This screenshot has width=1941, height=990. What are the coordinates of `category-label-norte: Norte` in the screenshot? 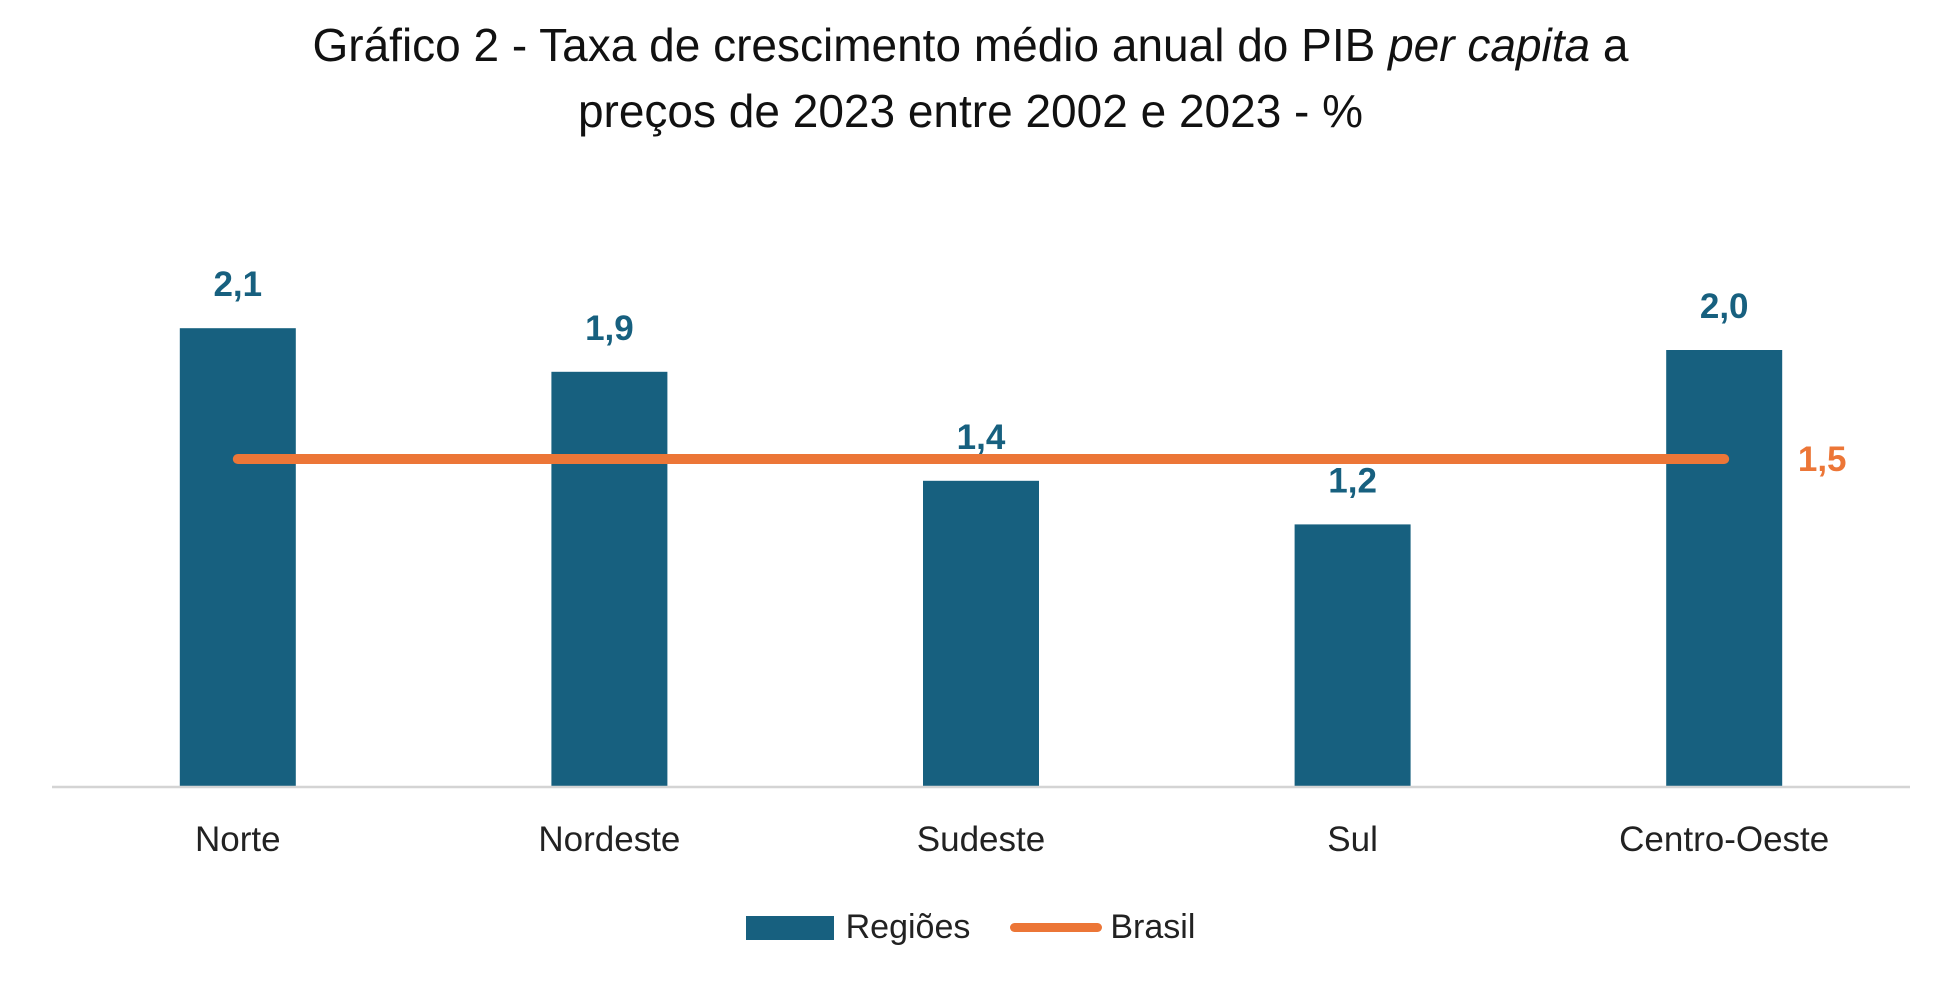 It's located at (238, 839).